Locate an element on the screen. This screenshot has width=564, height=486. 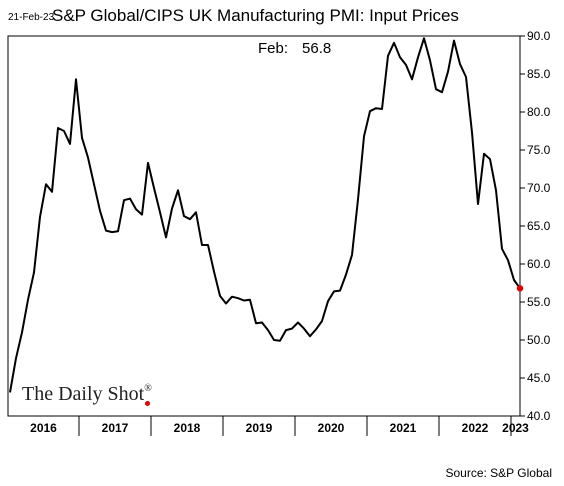
source-note: Source: S&P Global is located at coordinates (498, 473).